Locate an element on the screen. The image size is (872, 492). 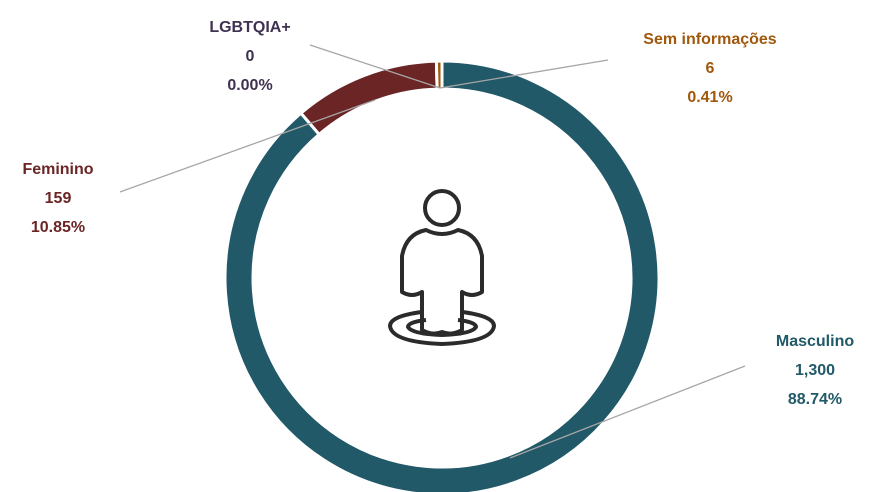
value-label: 0 is located at coordinates (250, 56).